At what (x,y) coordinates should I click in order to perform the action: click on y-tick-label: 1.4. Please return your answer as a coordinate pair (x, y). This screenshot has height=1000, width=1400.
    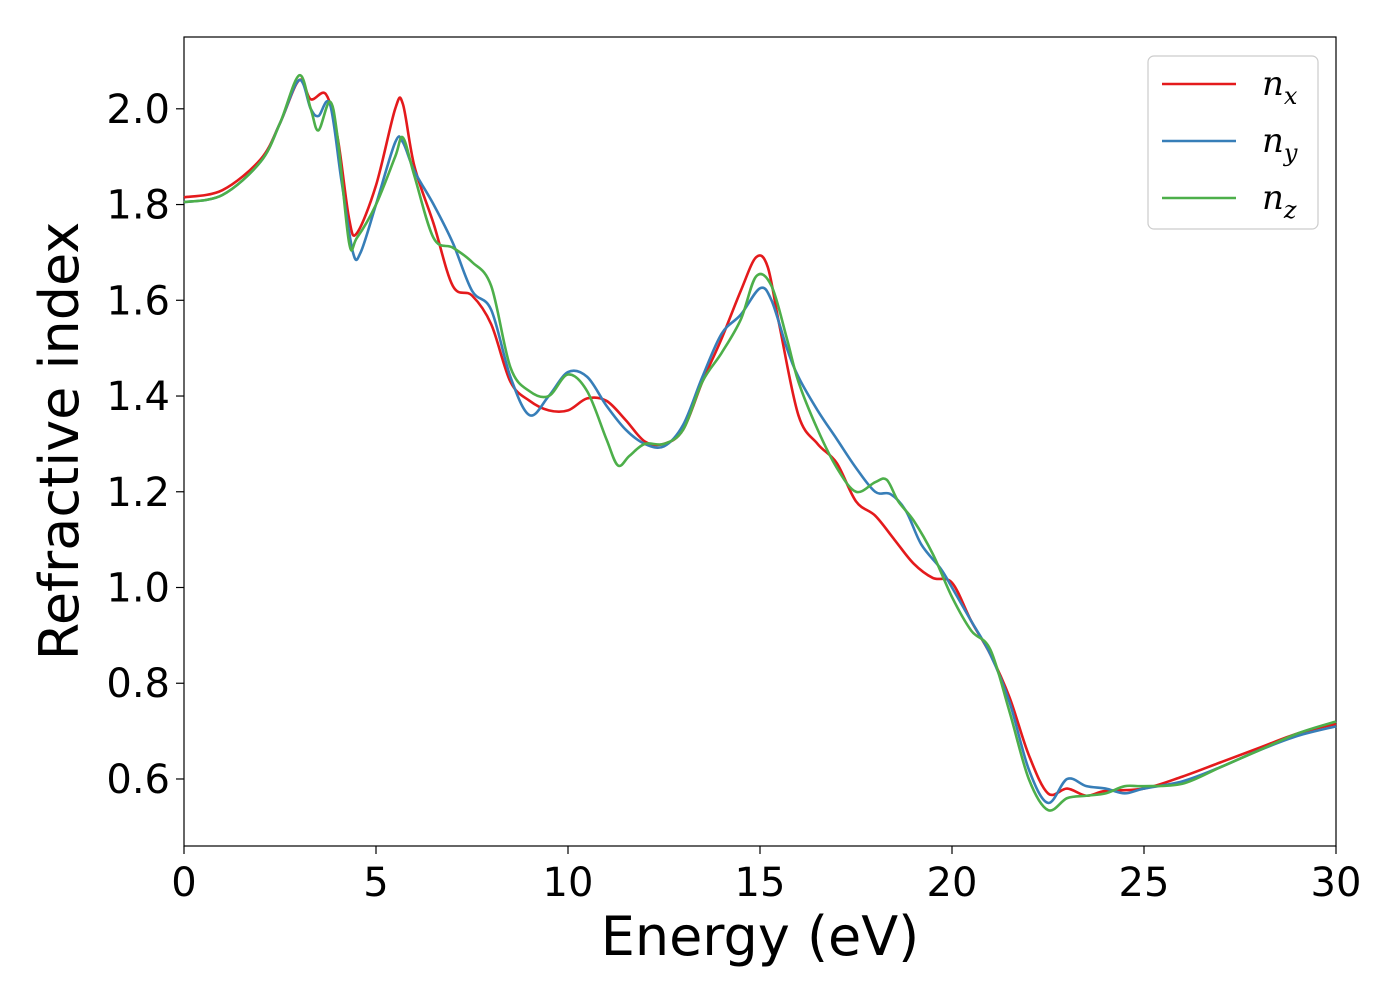
    Looking at the image, I should click on (138, 397).